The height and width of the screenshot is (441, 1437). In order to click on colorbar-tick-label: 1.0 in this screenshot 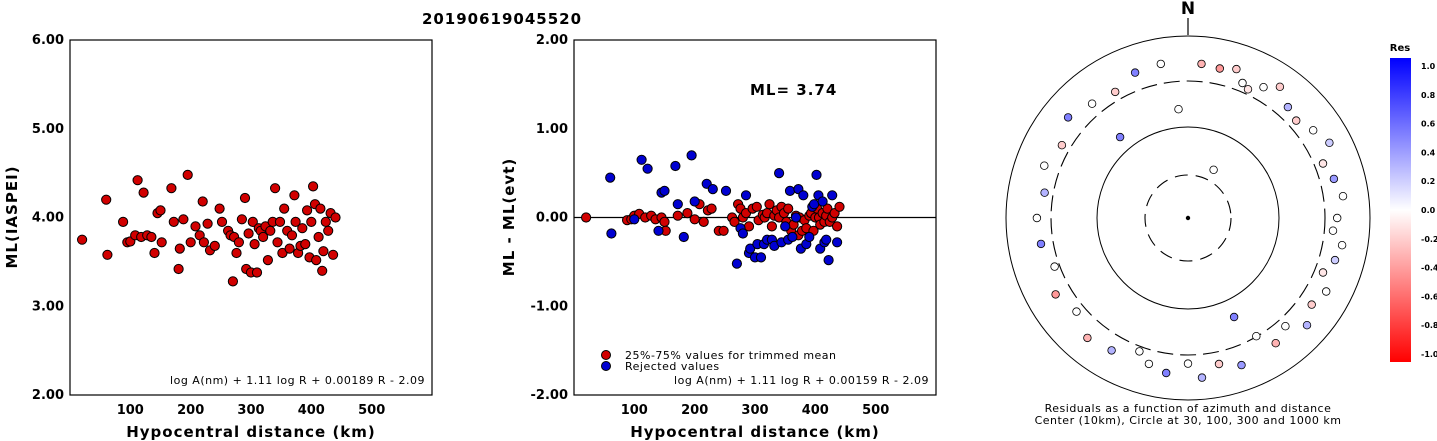, I will do `click(1428, 66)`.